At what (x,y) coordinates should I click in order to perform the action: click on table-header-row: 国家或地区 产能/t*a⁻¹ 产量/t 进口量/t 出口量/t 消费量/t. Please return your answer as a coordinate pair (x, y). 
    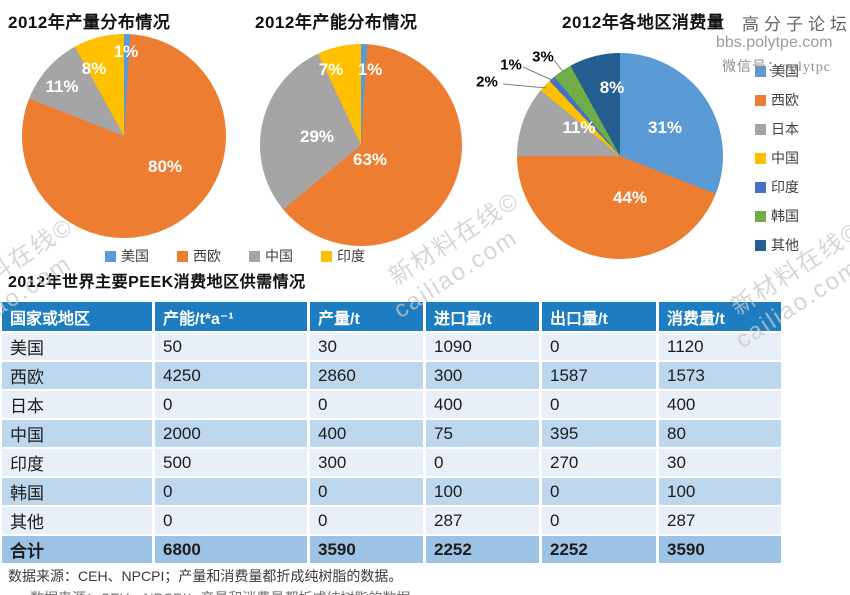
    Looking at the image, I should click on (391, 317).